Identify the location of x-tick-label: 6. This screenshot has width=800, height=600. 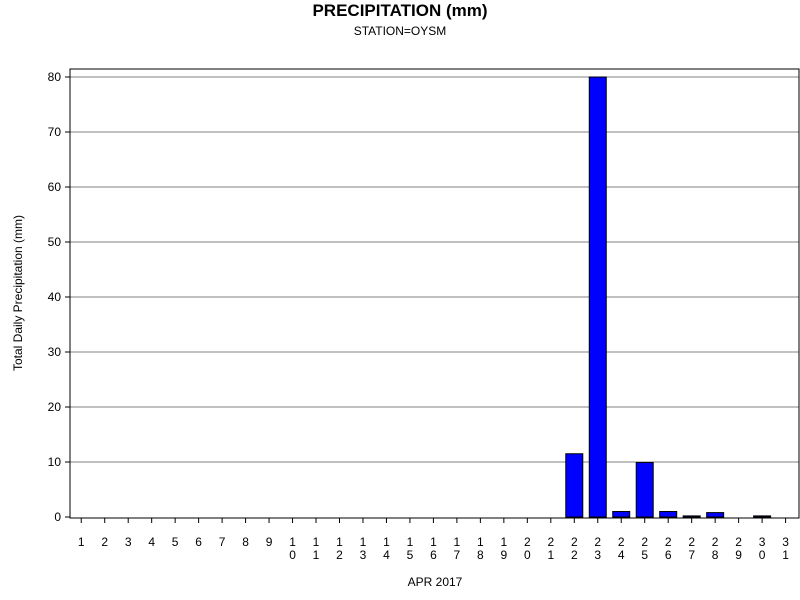
(198, 542).